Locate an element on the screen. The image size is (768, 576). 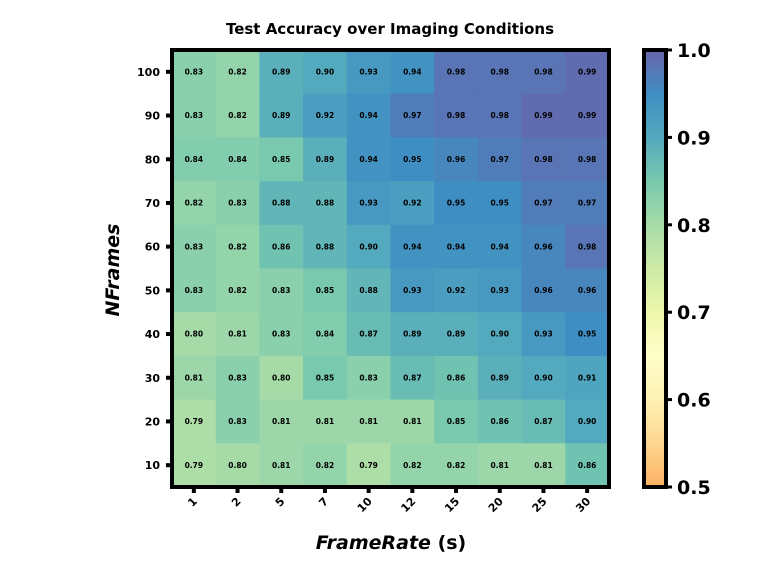
cell-value-label: 0.89 is located at coordinates (281, 115).